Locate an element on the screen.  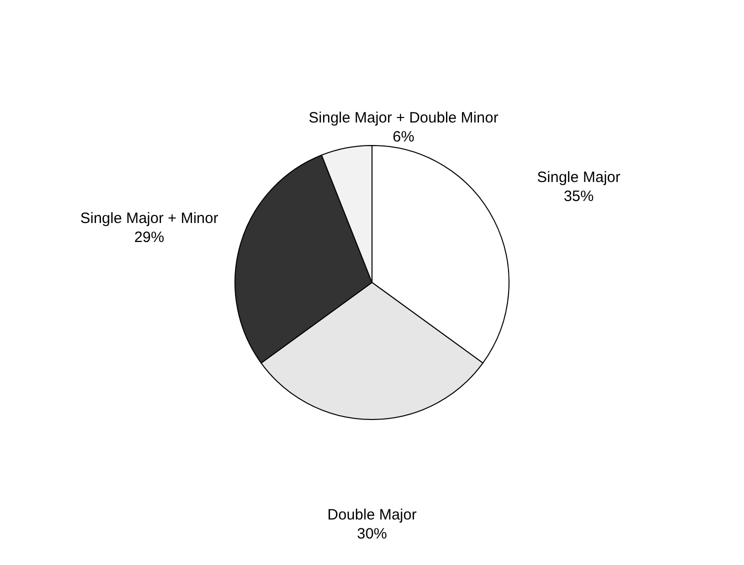
data-label: 6% is located at coordinates (403, 137).